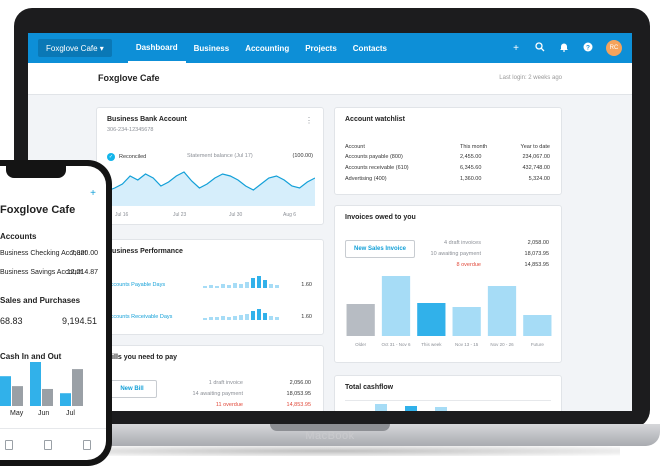 This screenshot has width=660, height=470. I want to click on phone-tab-bar, so click(53, 444).